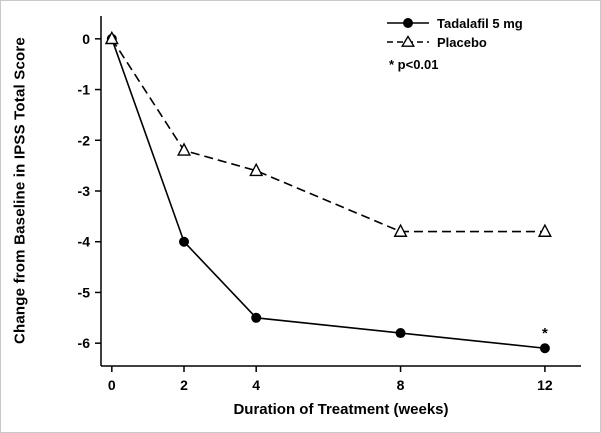 The width and height of the screenshot is (601, 433). Describe the element at coordinates (84, 90) in the screenshot. I see `svg-text: -1` at that location.